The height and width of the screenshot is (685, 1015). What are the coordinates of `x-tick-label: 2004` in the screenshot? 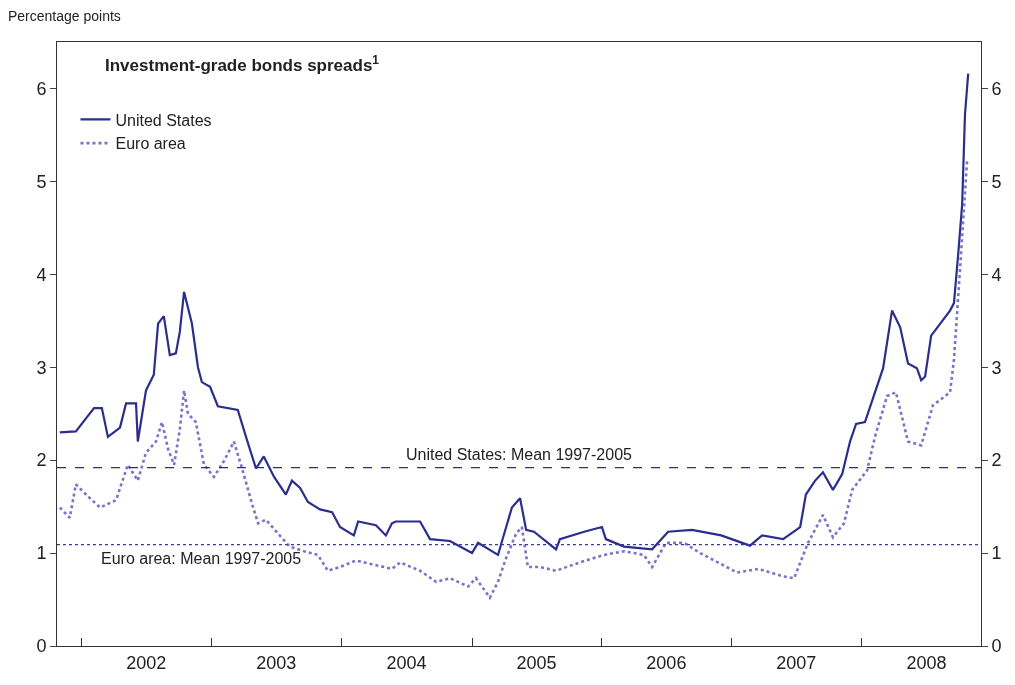 It's located at (406, 662).